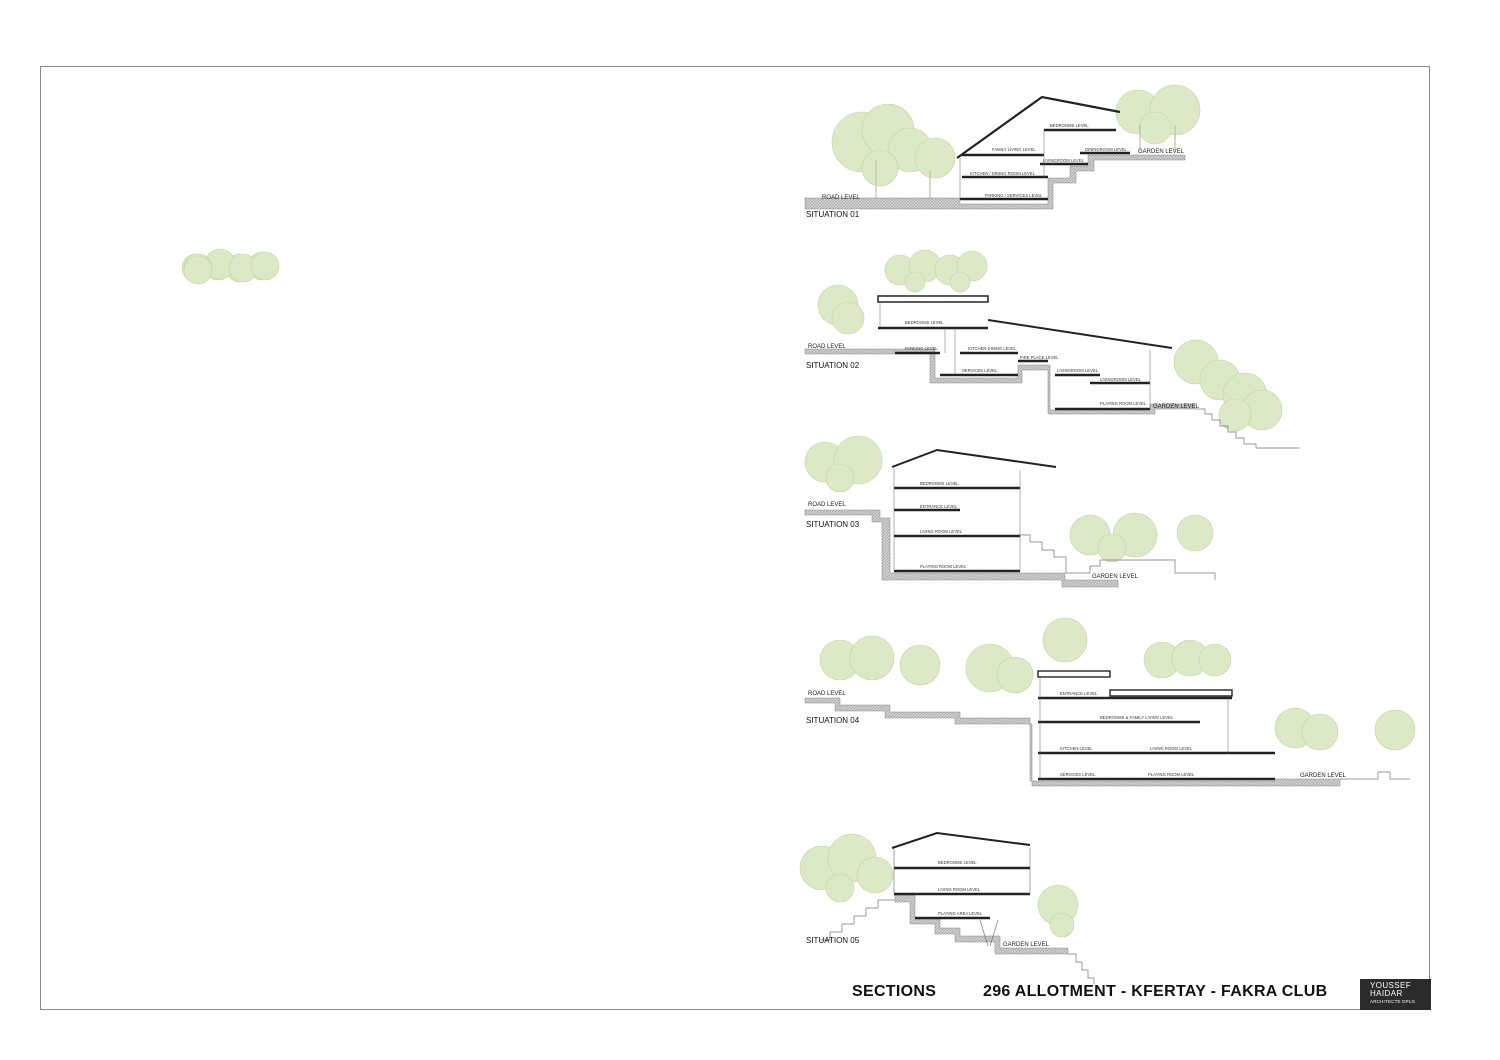  What do you see at coordinates (1106, 149) in the screenshot?
I see `level-label: DININGROOM LEVEL` at bounding box center [1106, 149].